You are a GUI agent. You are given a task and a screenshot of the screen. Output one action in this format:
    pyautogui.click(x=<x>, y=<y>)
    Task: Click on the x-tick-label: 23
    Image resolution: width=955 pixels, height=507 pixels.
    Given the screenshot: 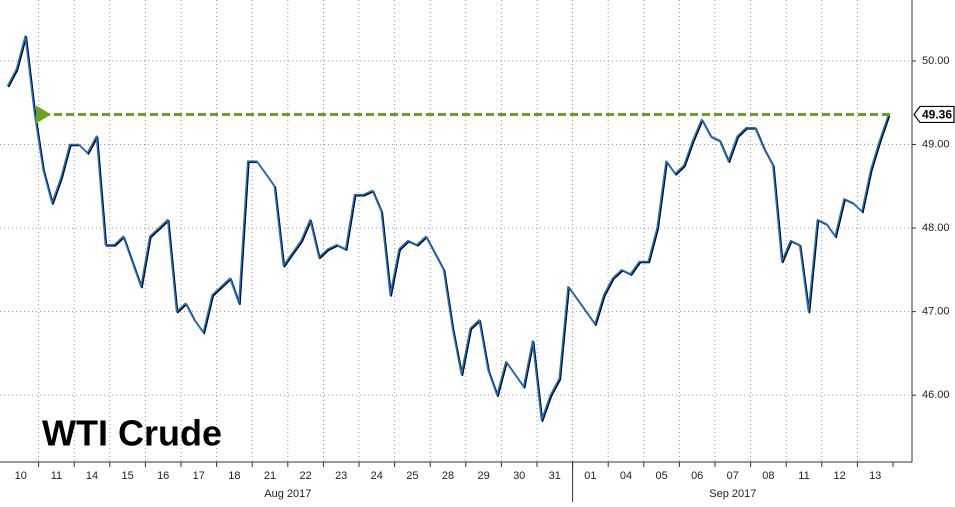 What is the action you would take?
    pyautogui.click(x=341, y=476)
    